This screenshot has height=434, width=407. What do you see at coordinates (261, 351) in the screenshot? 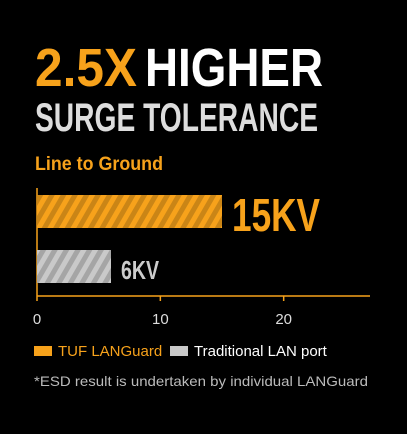
I see `legend-label: Traditional LAN port` at bounding box center [261, 351].